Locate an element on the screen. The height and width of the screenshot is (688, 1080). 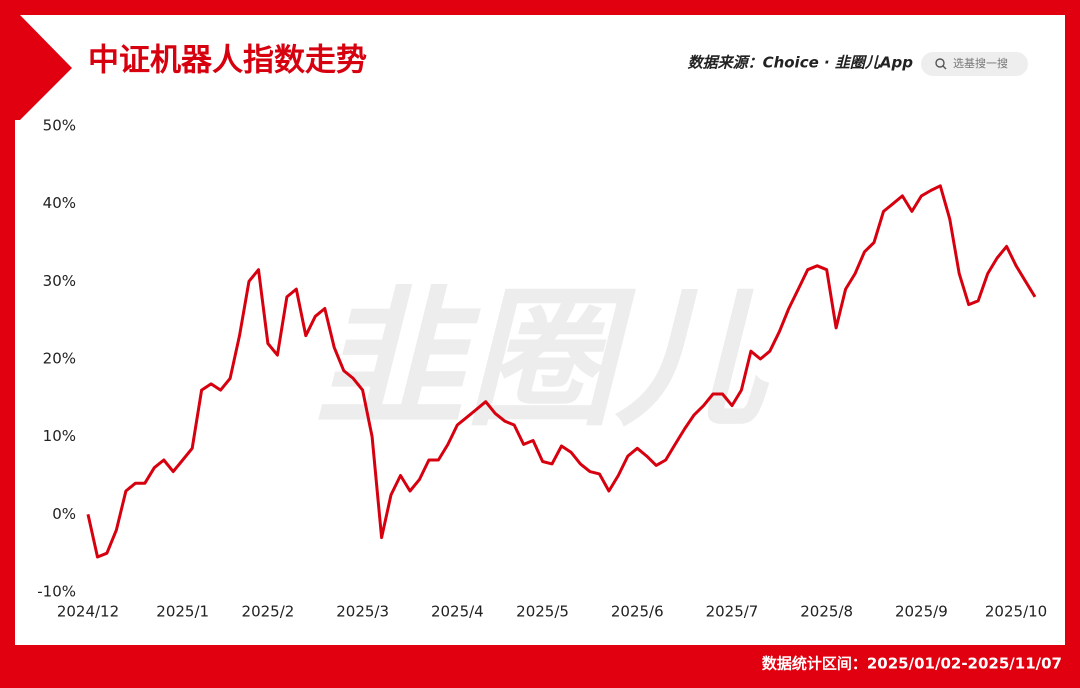
x-tick-label: 2025/2 is located at coordinates (268, 612).